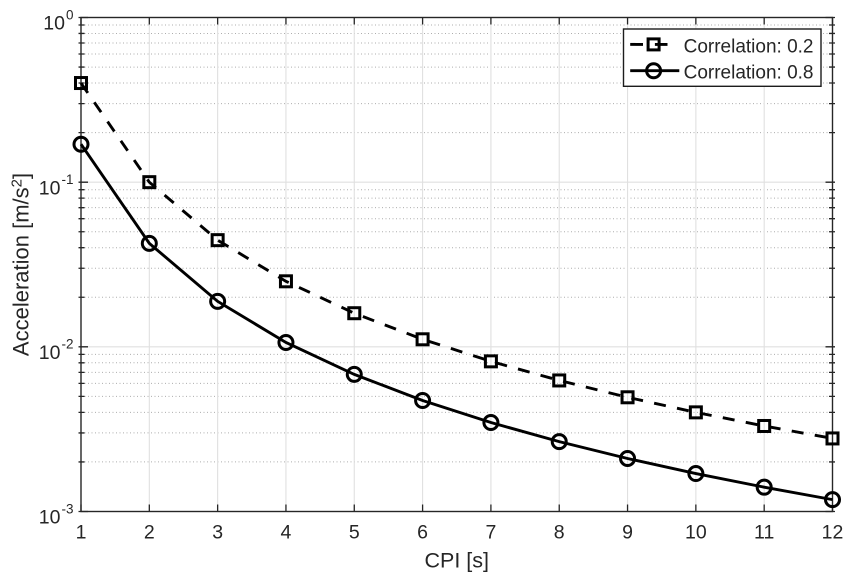  What do you see at coordinates (81, 533) in the screenshot?
I see `svg-text: 1` at bounding box center [81, 533].